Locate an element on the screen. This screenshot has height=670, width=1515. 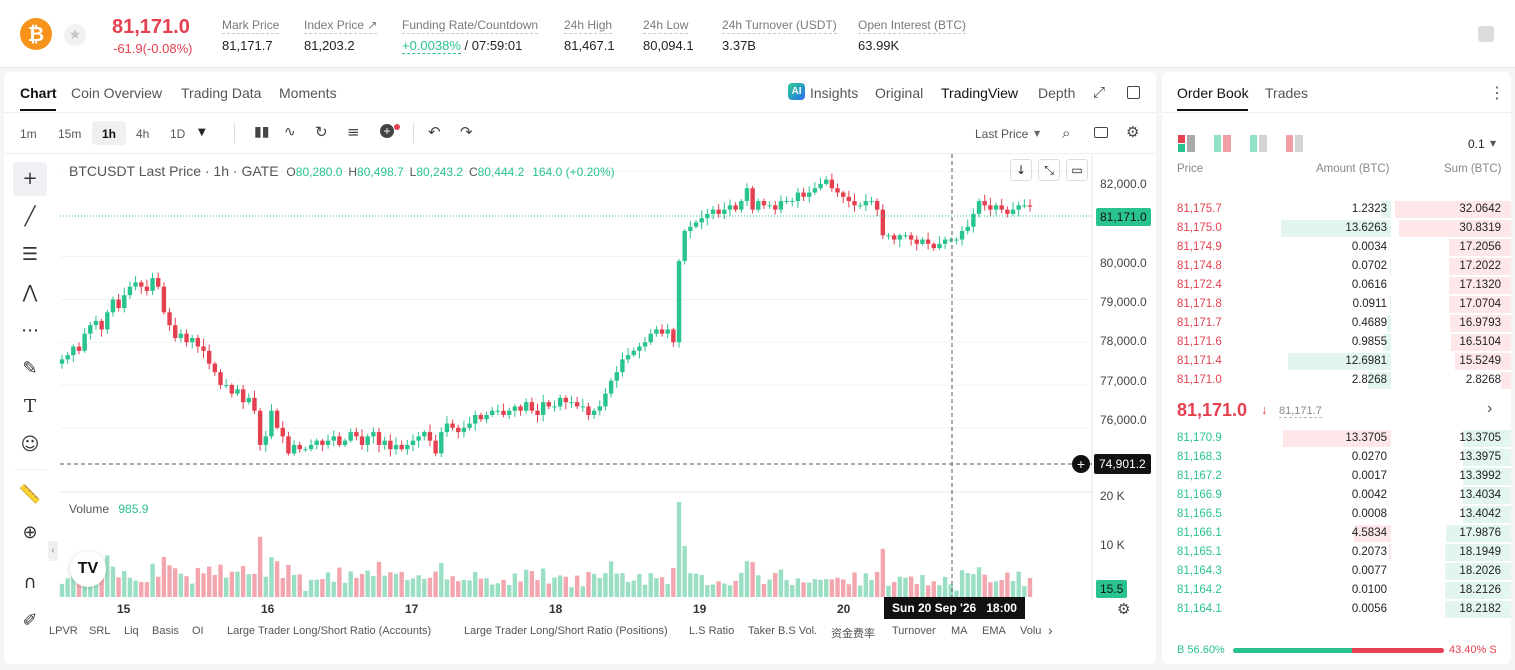
collapse-icon: ⤡ is located at coordinates (1049, 170).